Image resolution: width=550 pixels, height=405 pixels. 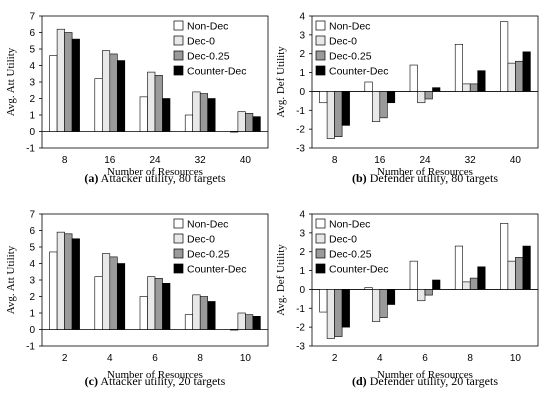 What do you see at coordinates (155, 358) in the screenshot?
I see `x-tick-label: 6` at bounding box center [155, 358].